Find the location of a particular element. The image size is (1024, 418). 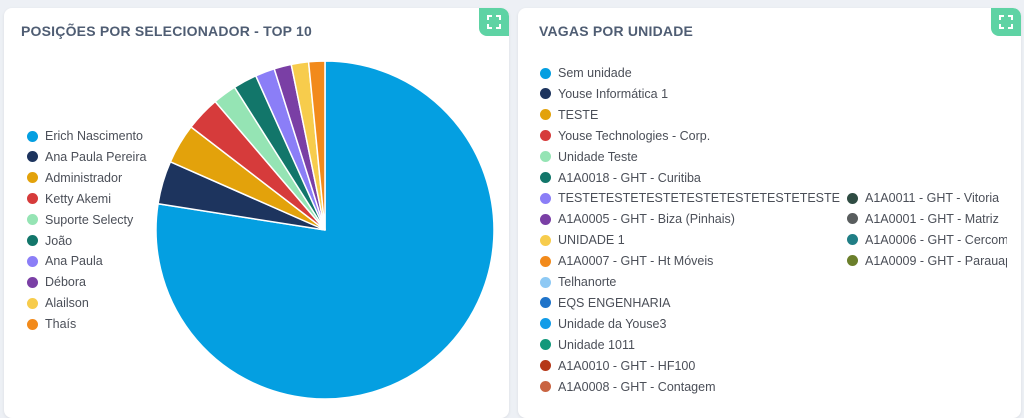

legend-item-a1a0009-ght-parauapebas: A1A0009 - GHT - Parauapebas is located at coordinates (927, 261).